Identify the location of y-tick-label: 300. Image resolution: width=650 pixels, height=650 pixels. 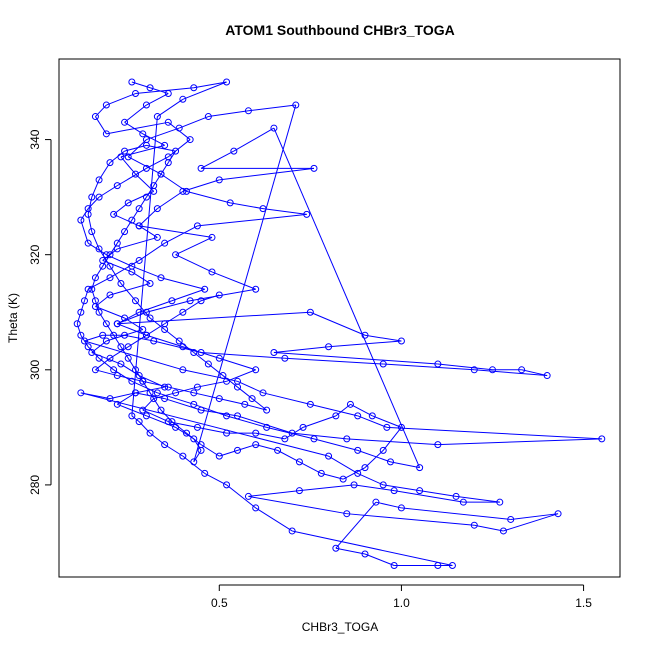
(35, 369).